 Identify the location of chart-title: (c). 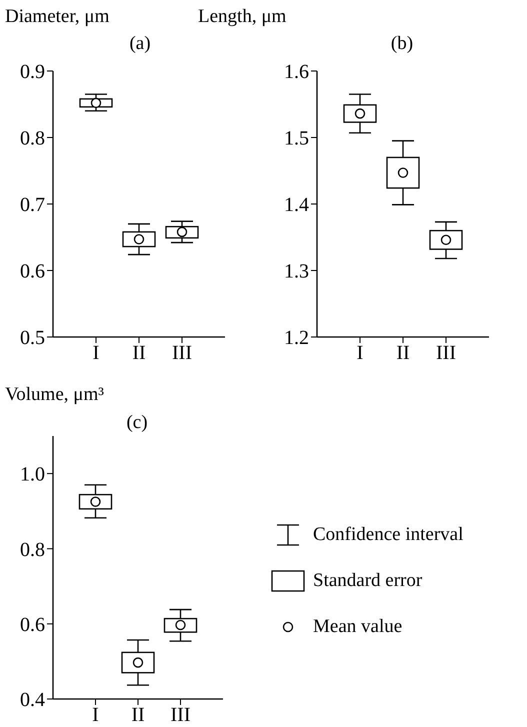
(137, 423).